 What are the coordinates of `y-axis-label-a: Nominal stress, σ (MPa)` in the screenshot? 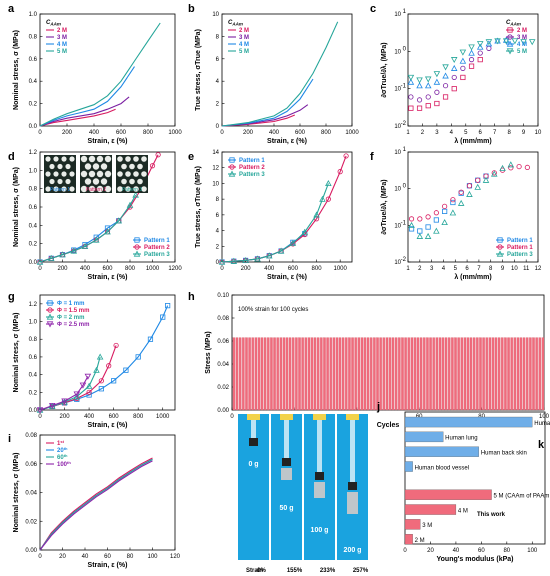 It's located at (16, 70).